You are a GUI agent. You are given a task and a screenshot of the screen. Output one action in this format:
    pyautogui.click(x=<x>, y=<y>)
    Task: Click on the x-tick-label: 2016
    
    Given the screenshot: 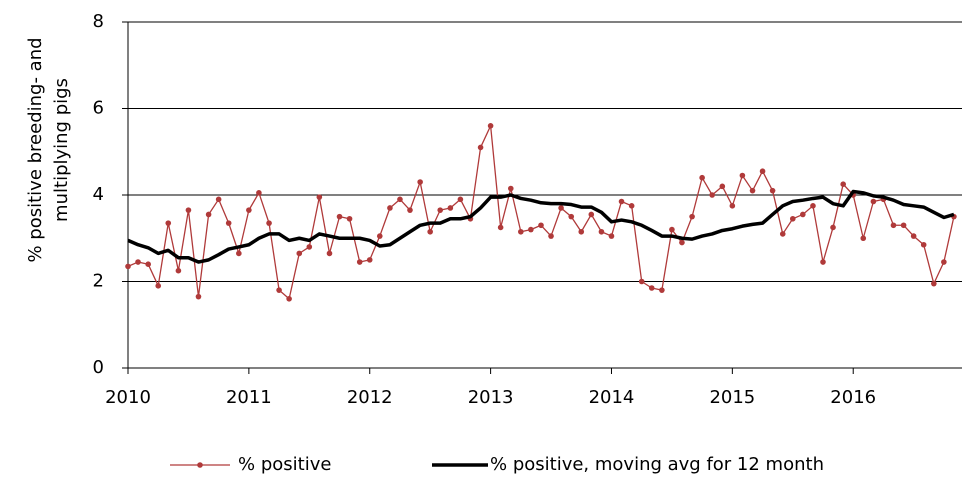 What is the action you would take?
    pyautogui.click(x=853, y=397)
    